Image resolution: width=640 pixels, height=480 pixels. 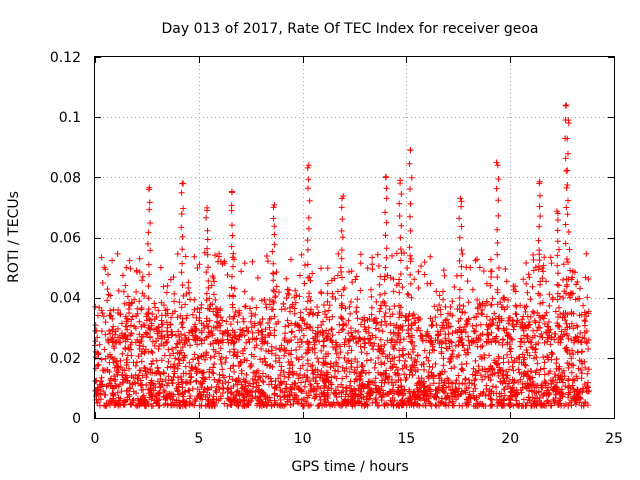 I want to click on y-tick-label: 0.08, so click(x=65, y=178).